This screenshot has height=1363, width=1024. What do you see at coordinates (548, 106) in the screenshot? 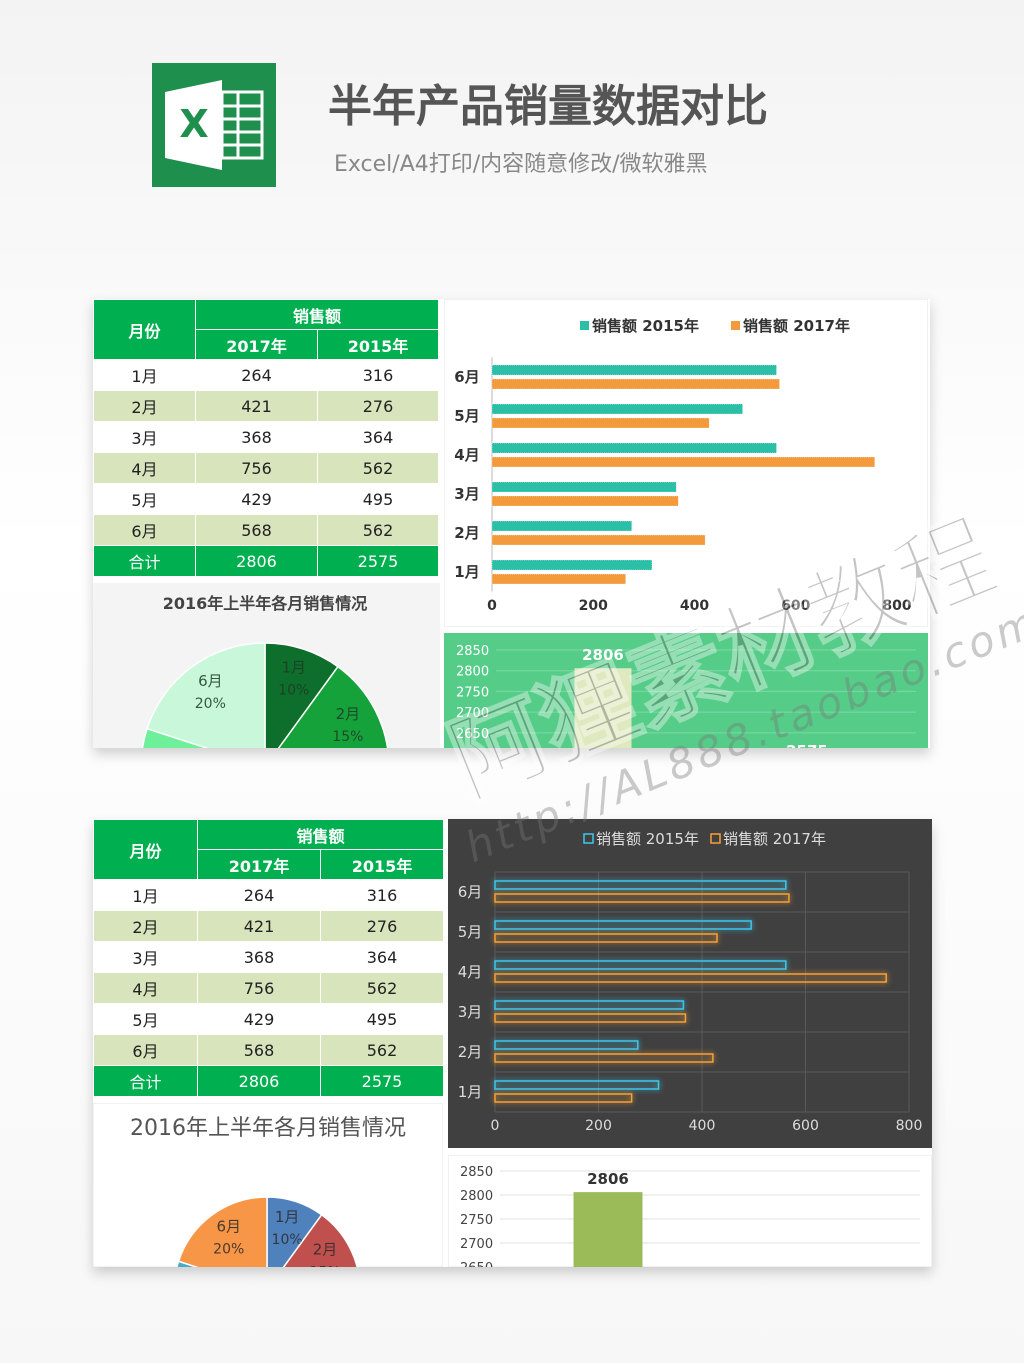
I see `title: 半年产品销量数据对比` at bounding box center [548, 106].